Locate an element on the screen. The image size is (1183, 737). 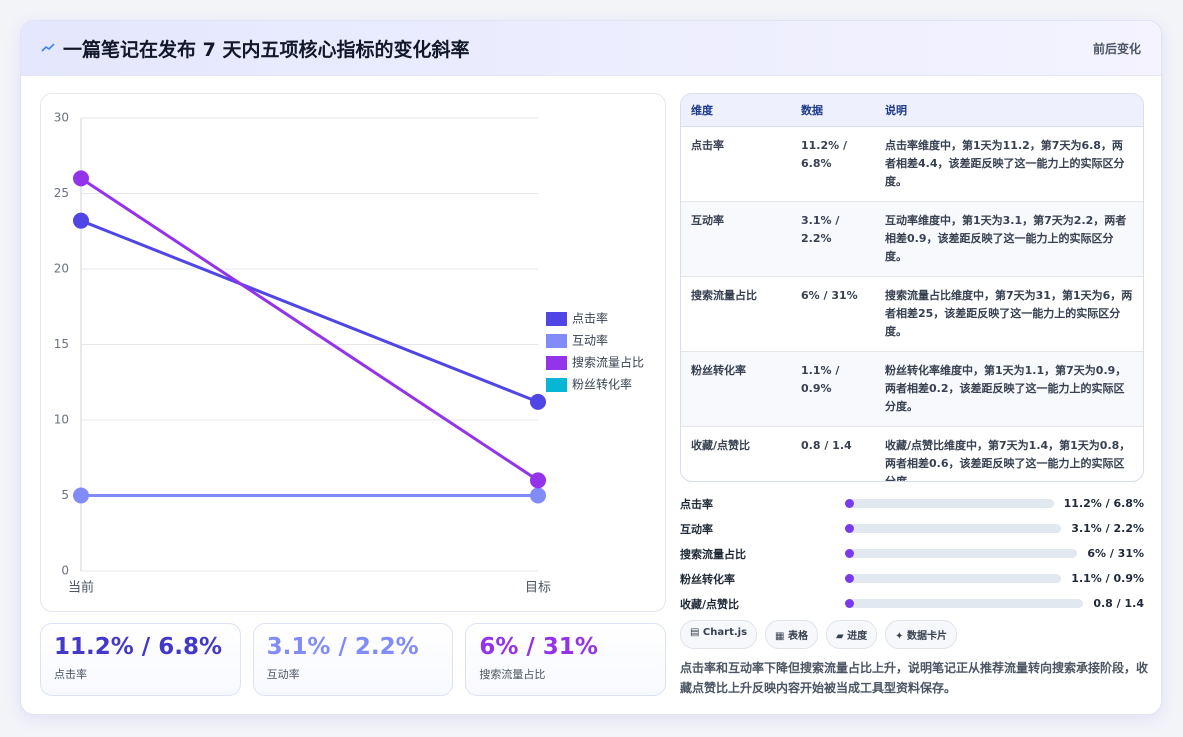
legend-label: 搜索流量占比 is located at coordinates (608, 362).